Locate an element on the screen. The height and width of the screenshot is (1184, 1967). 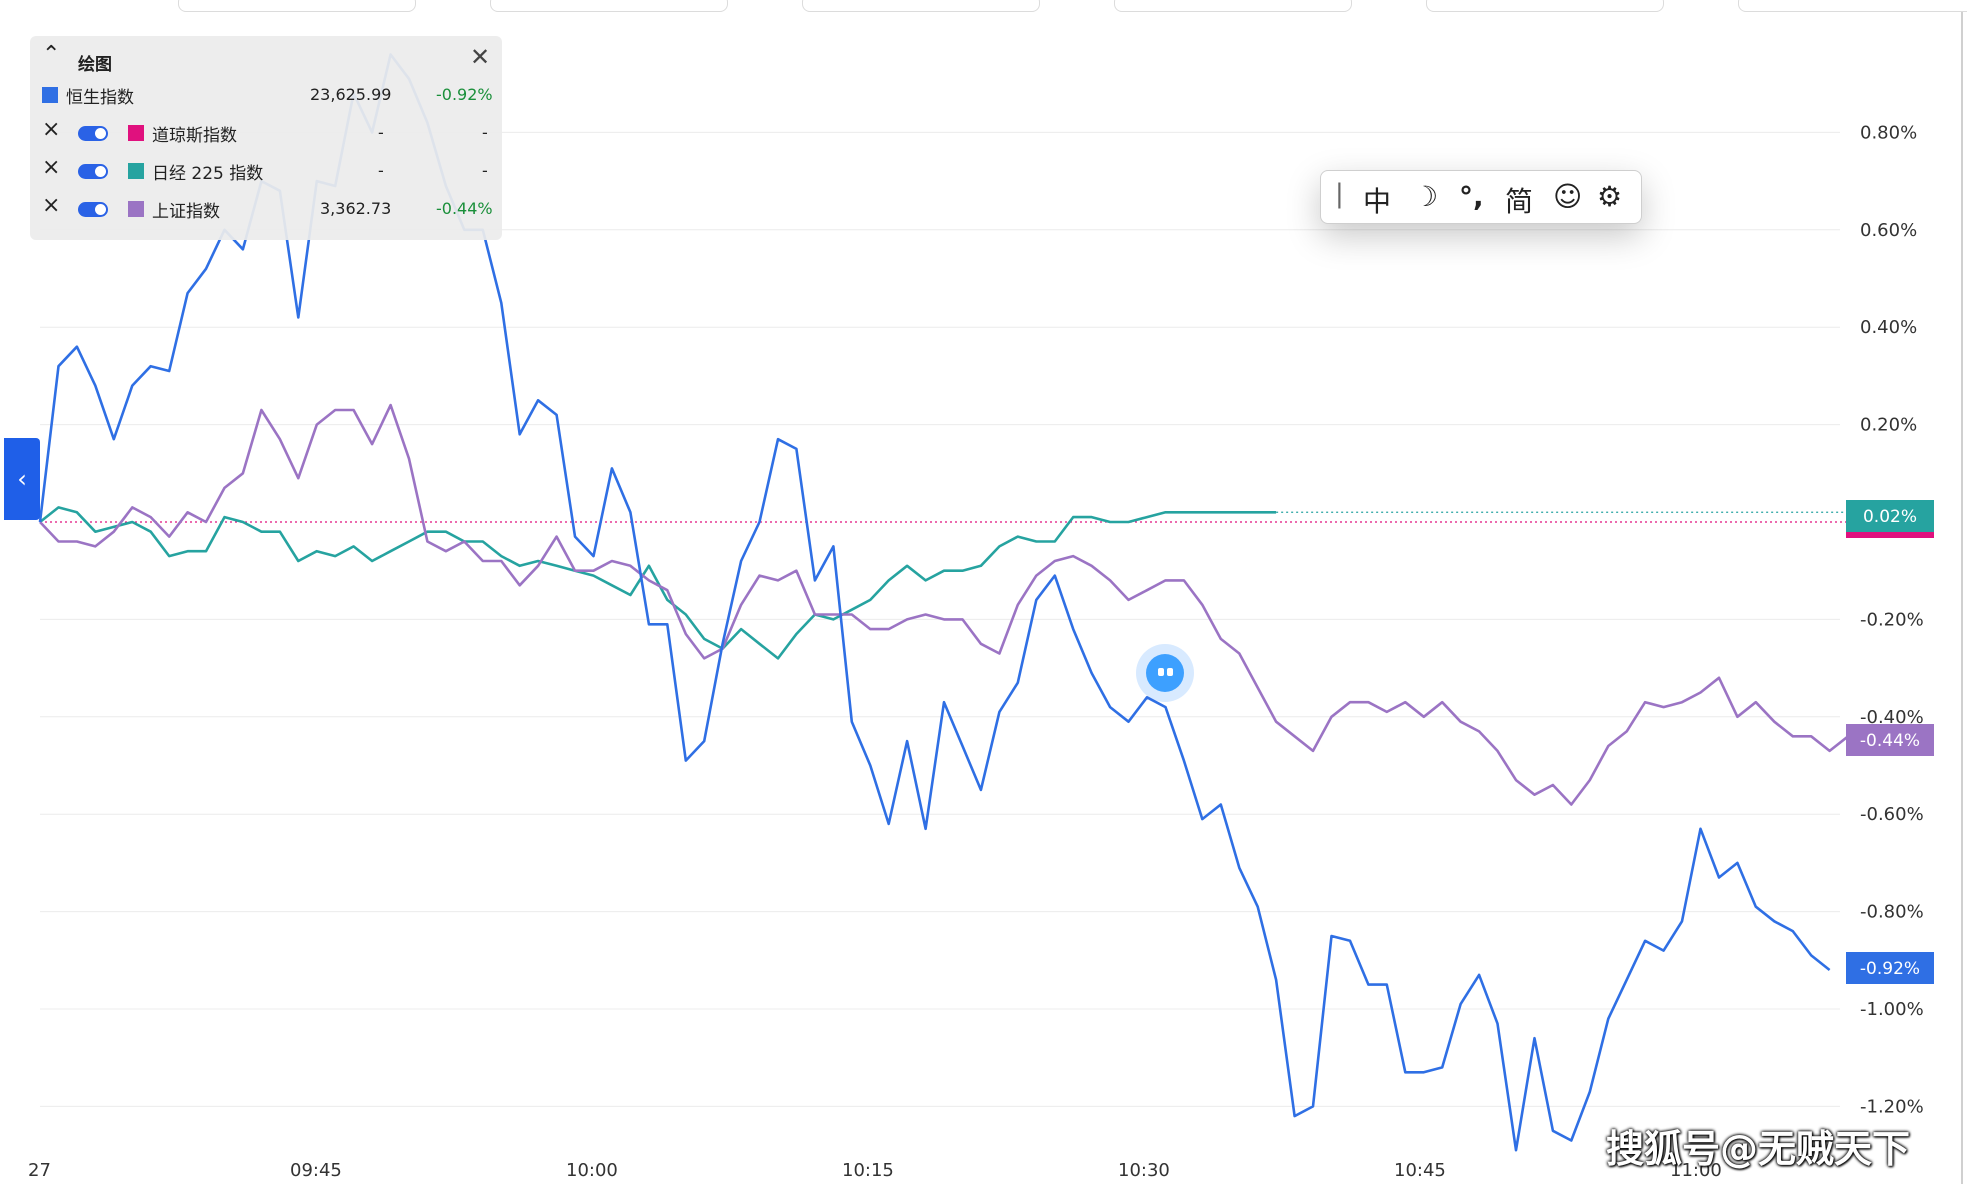
x-tick-label: 10:45 is located at coordinates (1420, 1170).